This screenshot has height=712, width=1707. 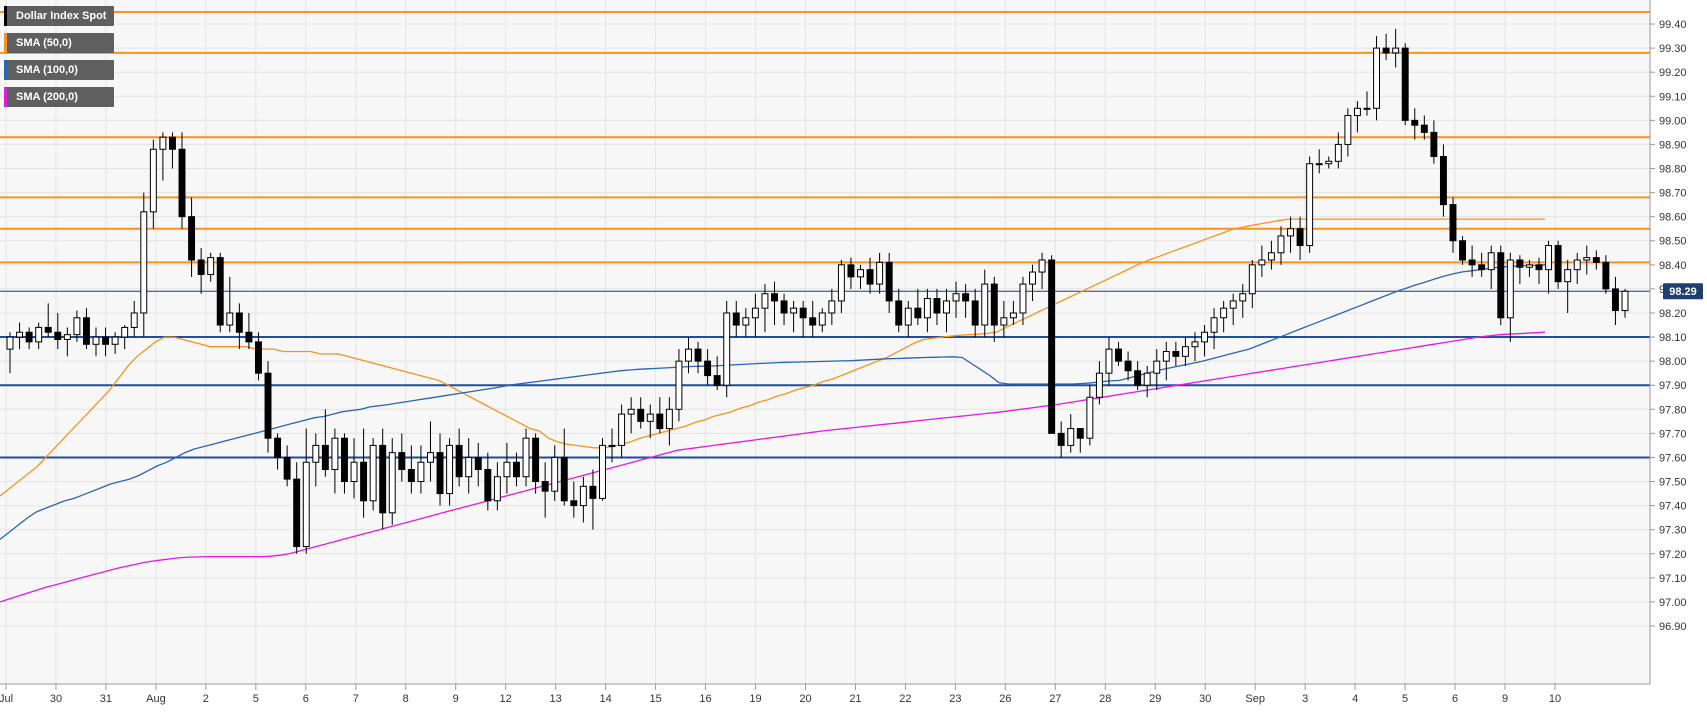 What do you see at coordinates (1405, 699) in the screenshot?
I see `x-tick-label: 5` at bounding box center [1405, 699].